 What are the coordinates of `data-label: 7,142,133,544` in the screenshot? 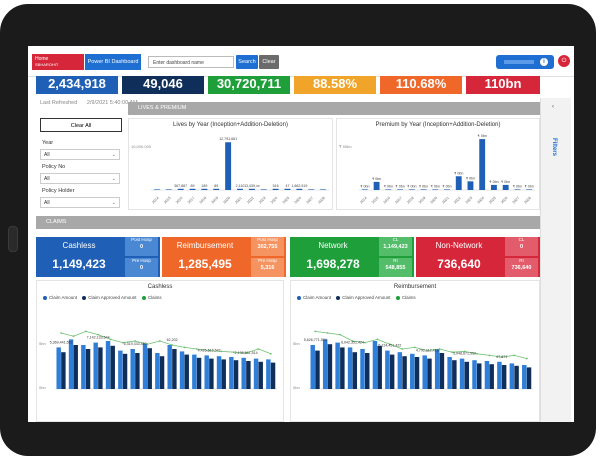 It's located at (98, 338).